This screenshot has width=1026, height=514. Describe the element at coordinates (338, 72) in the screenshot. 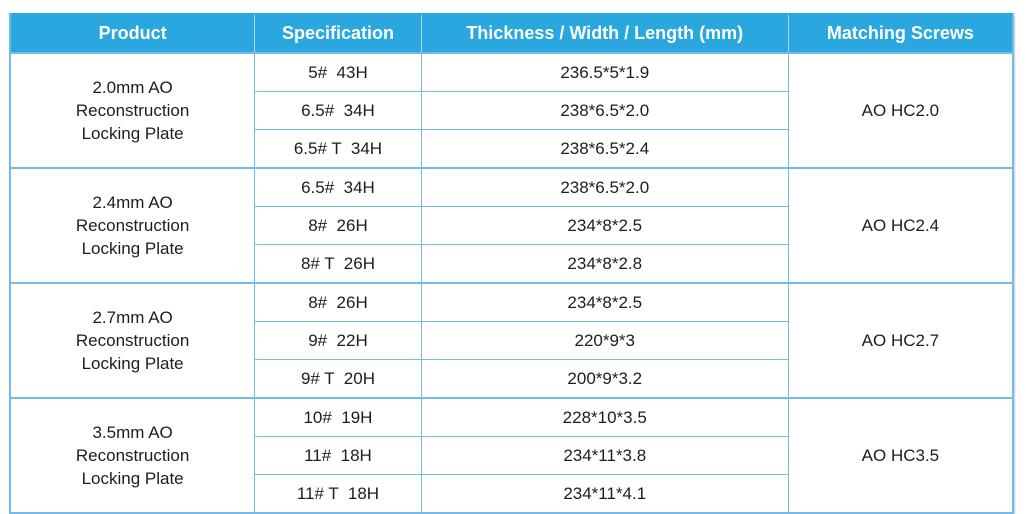

I see `spec-cell: 5# 43H` at that location.